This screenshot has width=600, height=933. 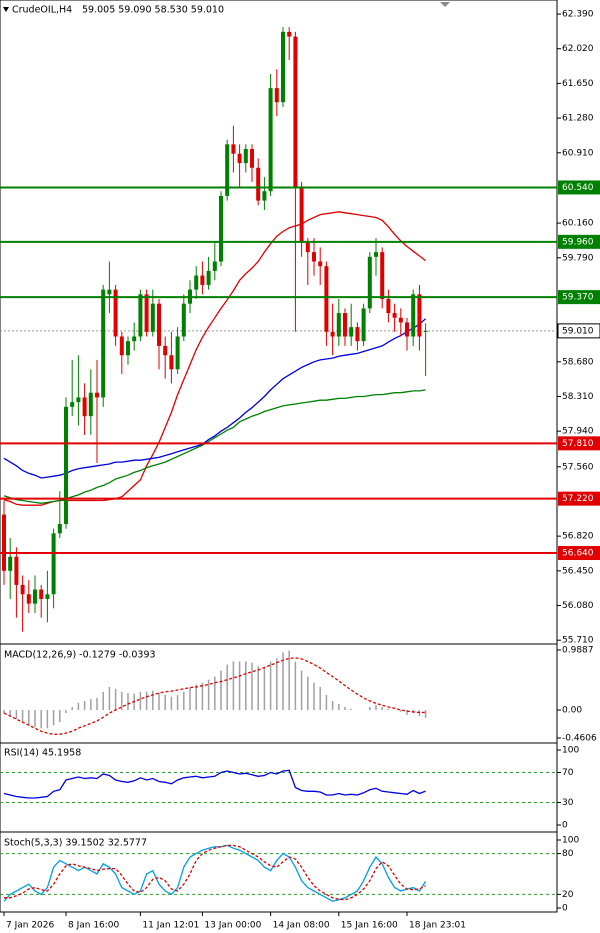 What do you see at coordinates (572, 711) in the screenshot?
I see `y-tick-label: 0.00` at bounding box center [572, 711].